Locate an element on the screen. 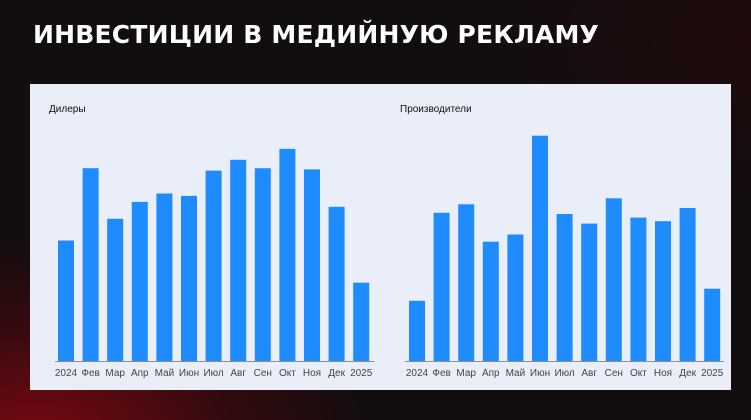  chart-title: Дилеры is located at coordinates (67, 109).